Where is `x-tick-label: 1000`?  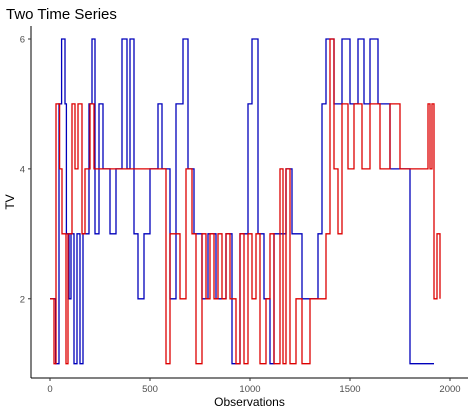 x-tick-label: 1000 is located at coordinates (249, 389).